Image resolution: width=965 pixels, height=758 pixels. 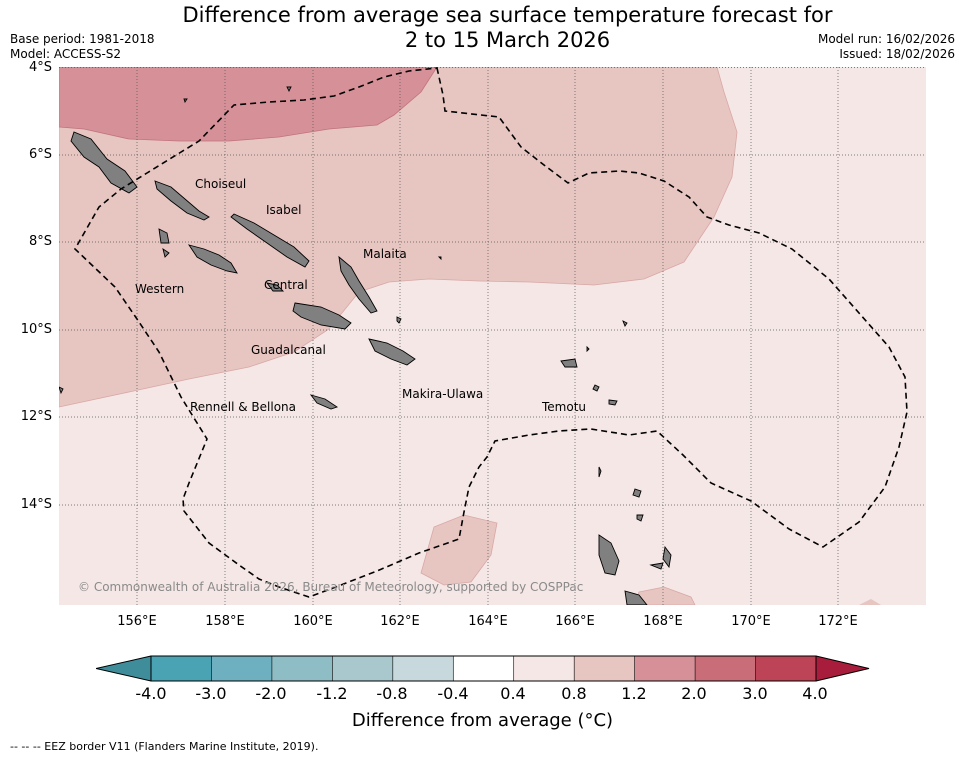 I want to click on lon-label-168e: 168°E, so click(x=663, y=621).